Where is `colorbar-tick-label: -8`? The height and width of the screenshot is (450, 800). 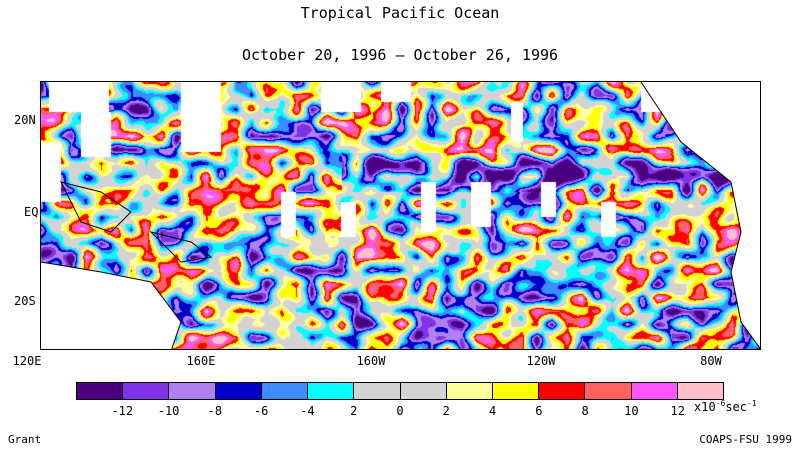
colorbar-tick-label: -8 is located at coordinates (215, 411).